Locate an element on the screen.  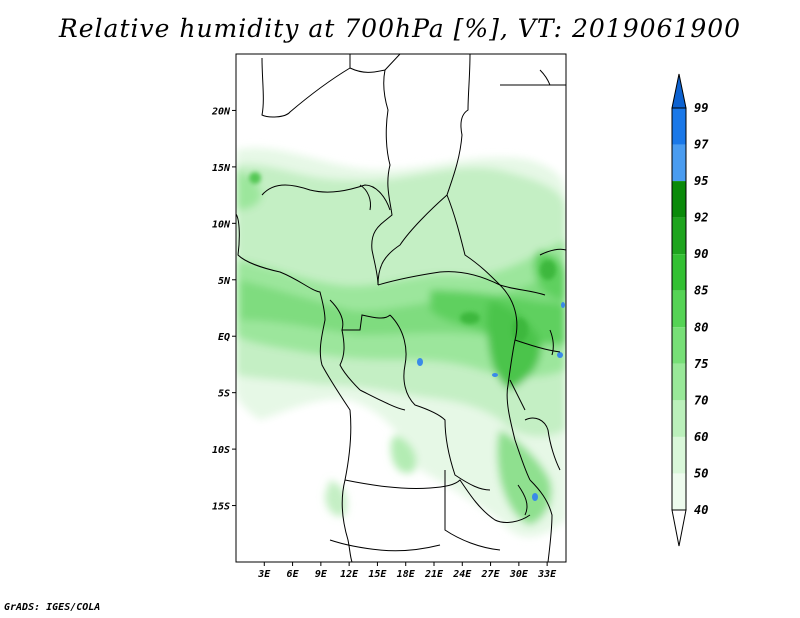
colorbar-label: 90 is located at coordinates (701, 254).